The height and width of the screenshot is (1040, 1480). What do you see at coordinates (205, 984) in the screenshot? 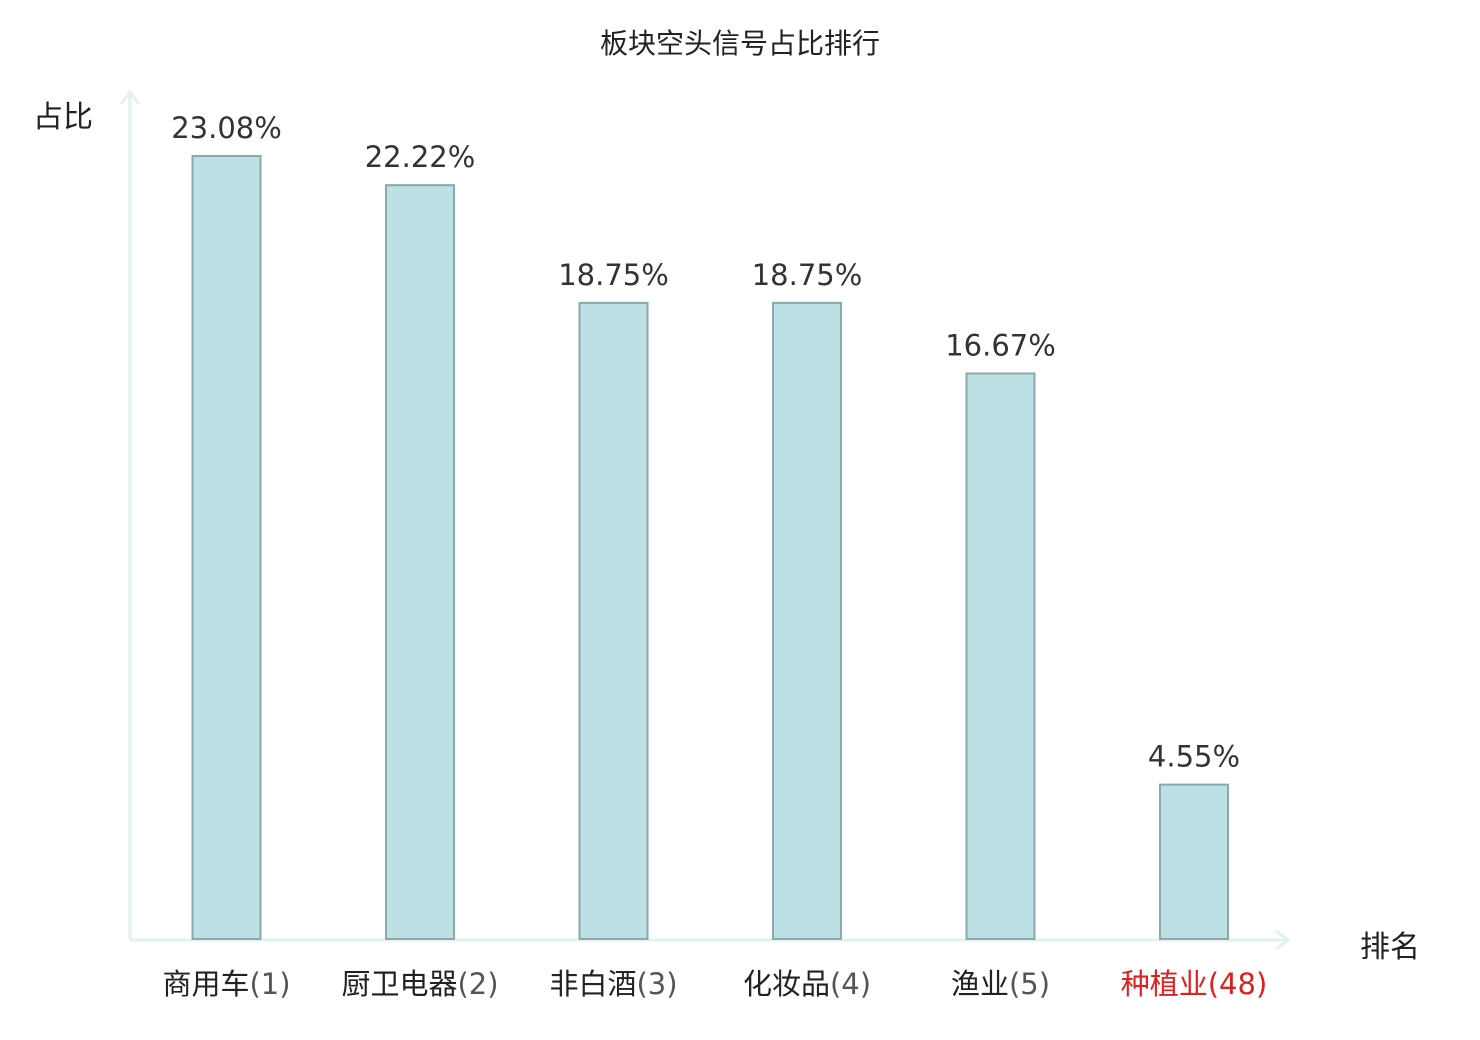
I see `tick-label-name: 商用车` at bounding box center [205, 984].